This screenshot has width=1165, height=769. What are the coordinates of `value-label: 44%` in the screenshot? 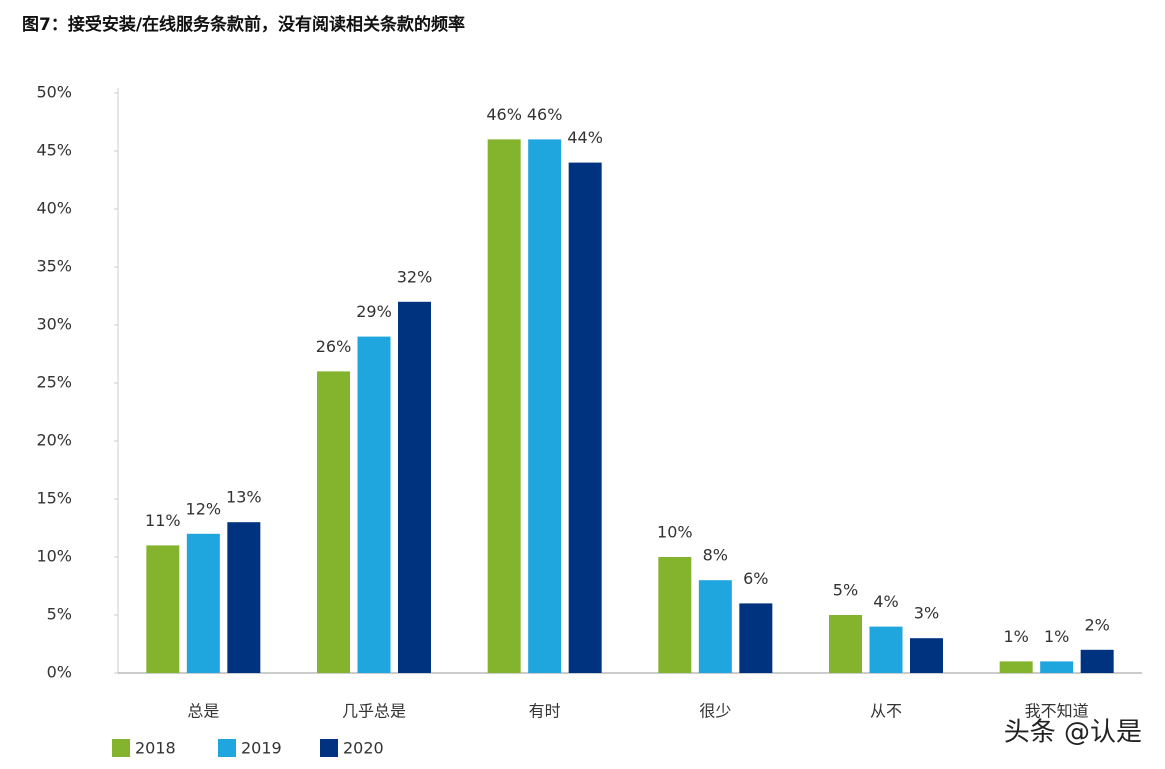 It's located at (585, 137).